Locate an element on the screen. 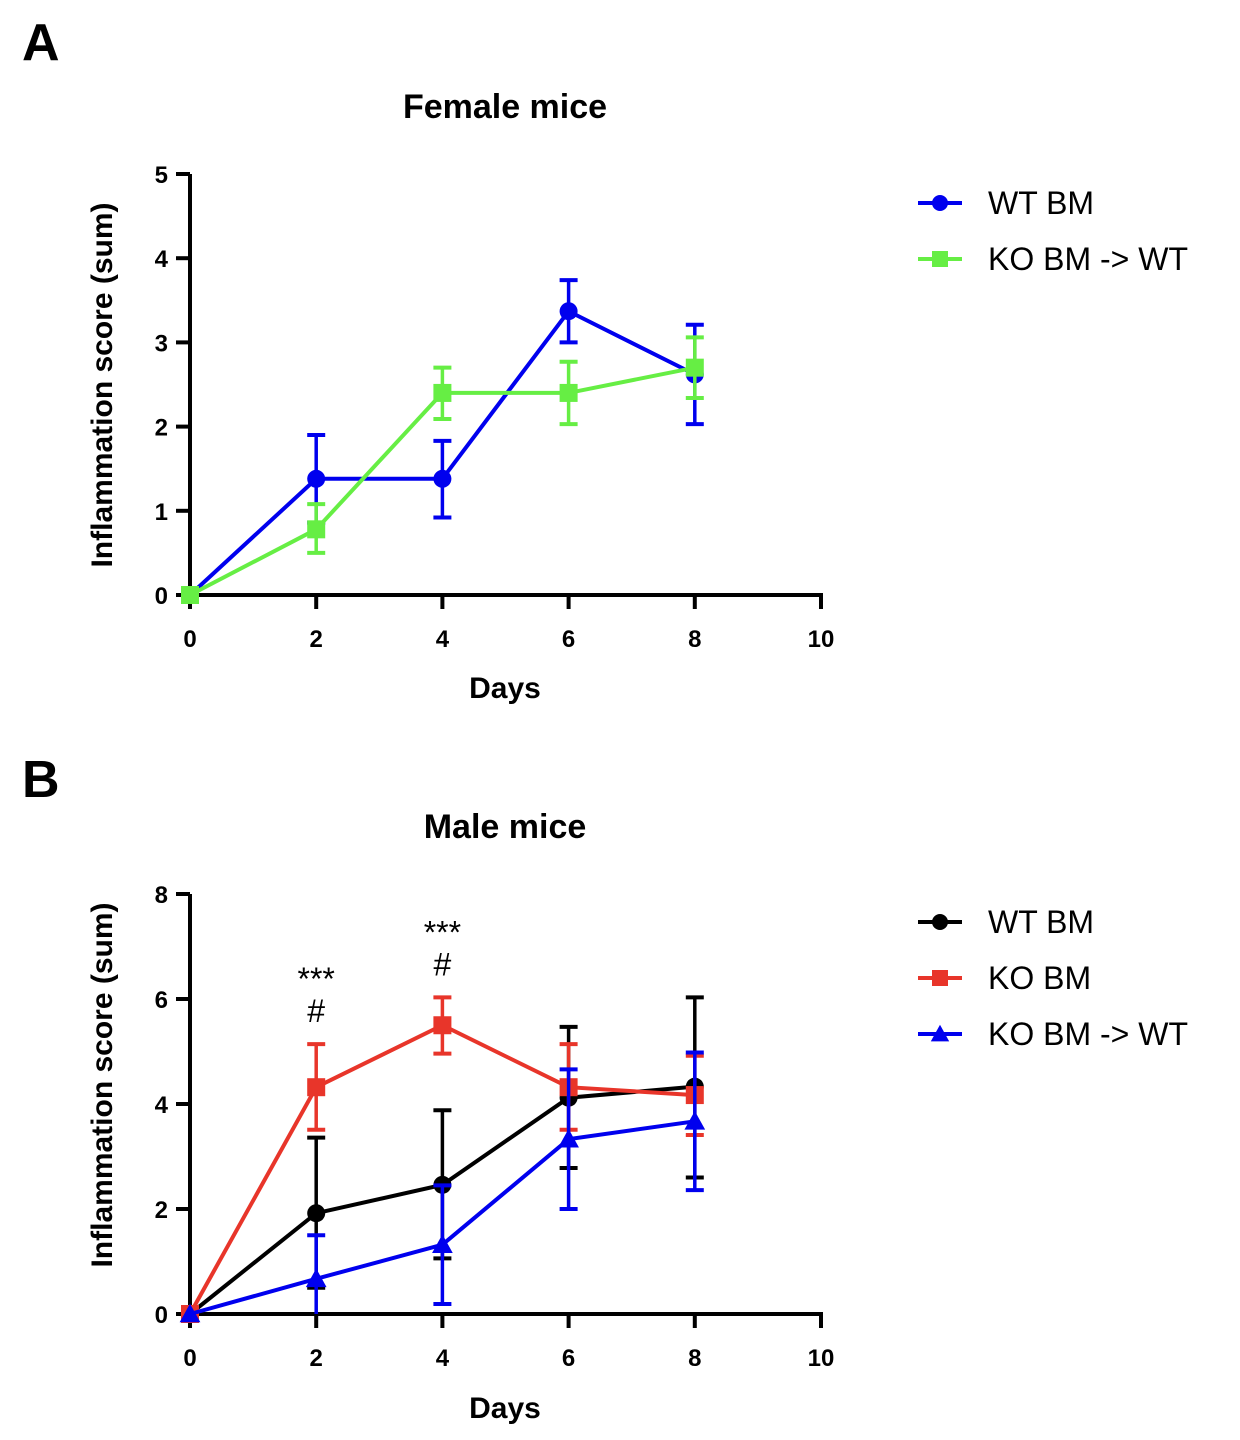  y-tick-label: 1 is located at coordinates (161, 512).